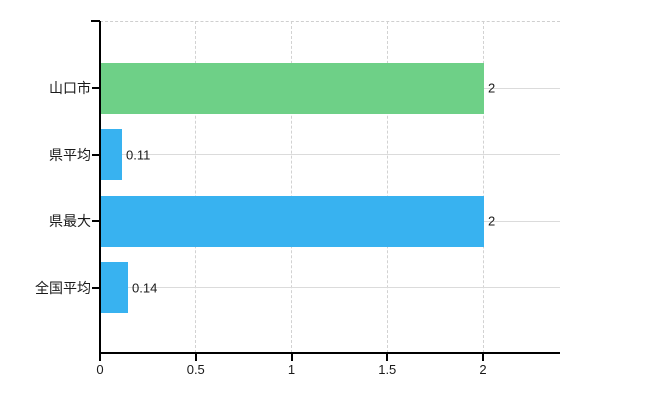 This screenshot has width=650, height=400. Describe the element at coordinates (138, 154) in the screenshot. I see `value-label: 0.11` at that location.